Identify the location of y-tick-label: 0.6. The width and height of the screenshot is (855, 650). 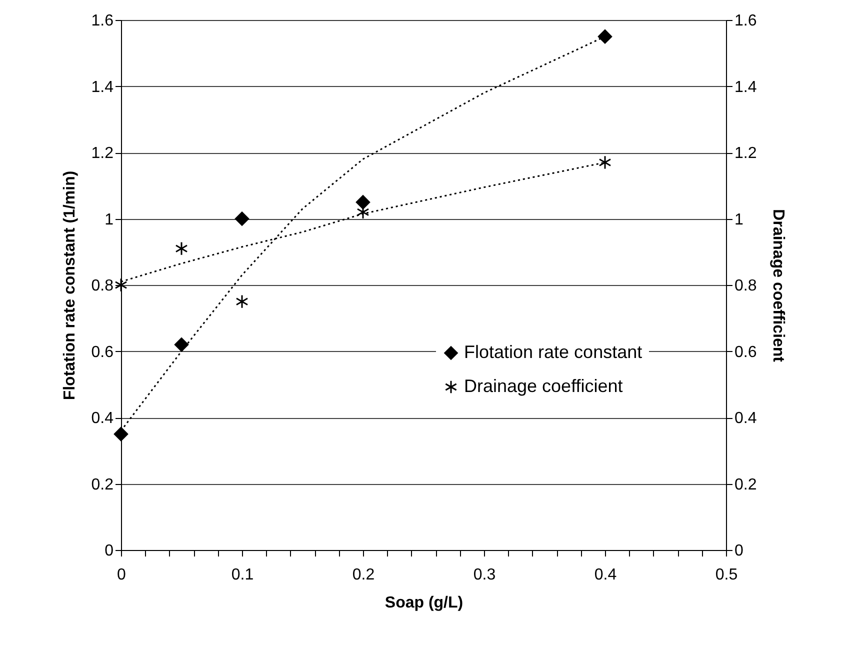
(102, 352).